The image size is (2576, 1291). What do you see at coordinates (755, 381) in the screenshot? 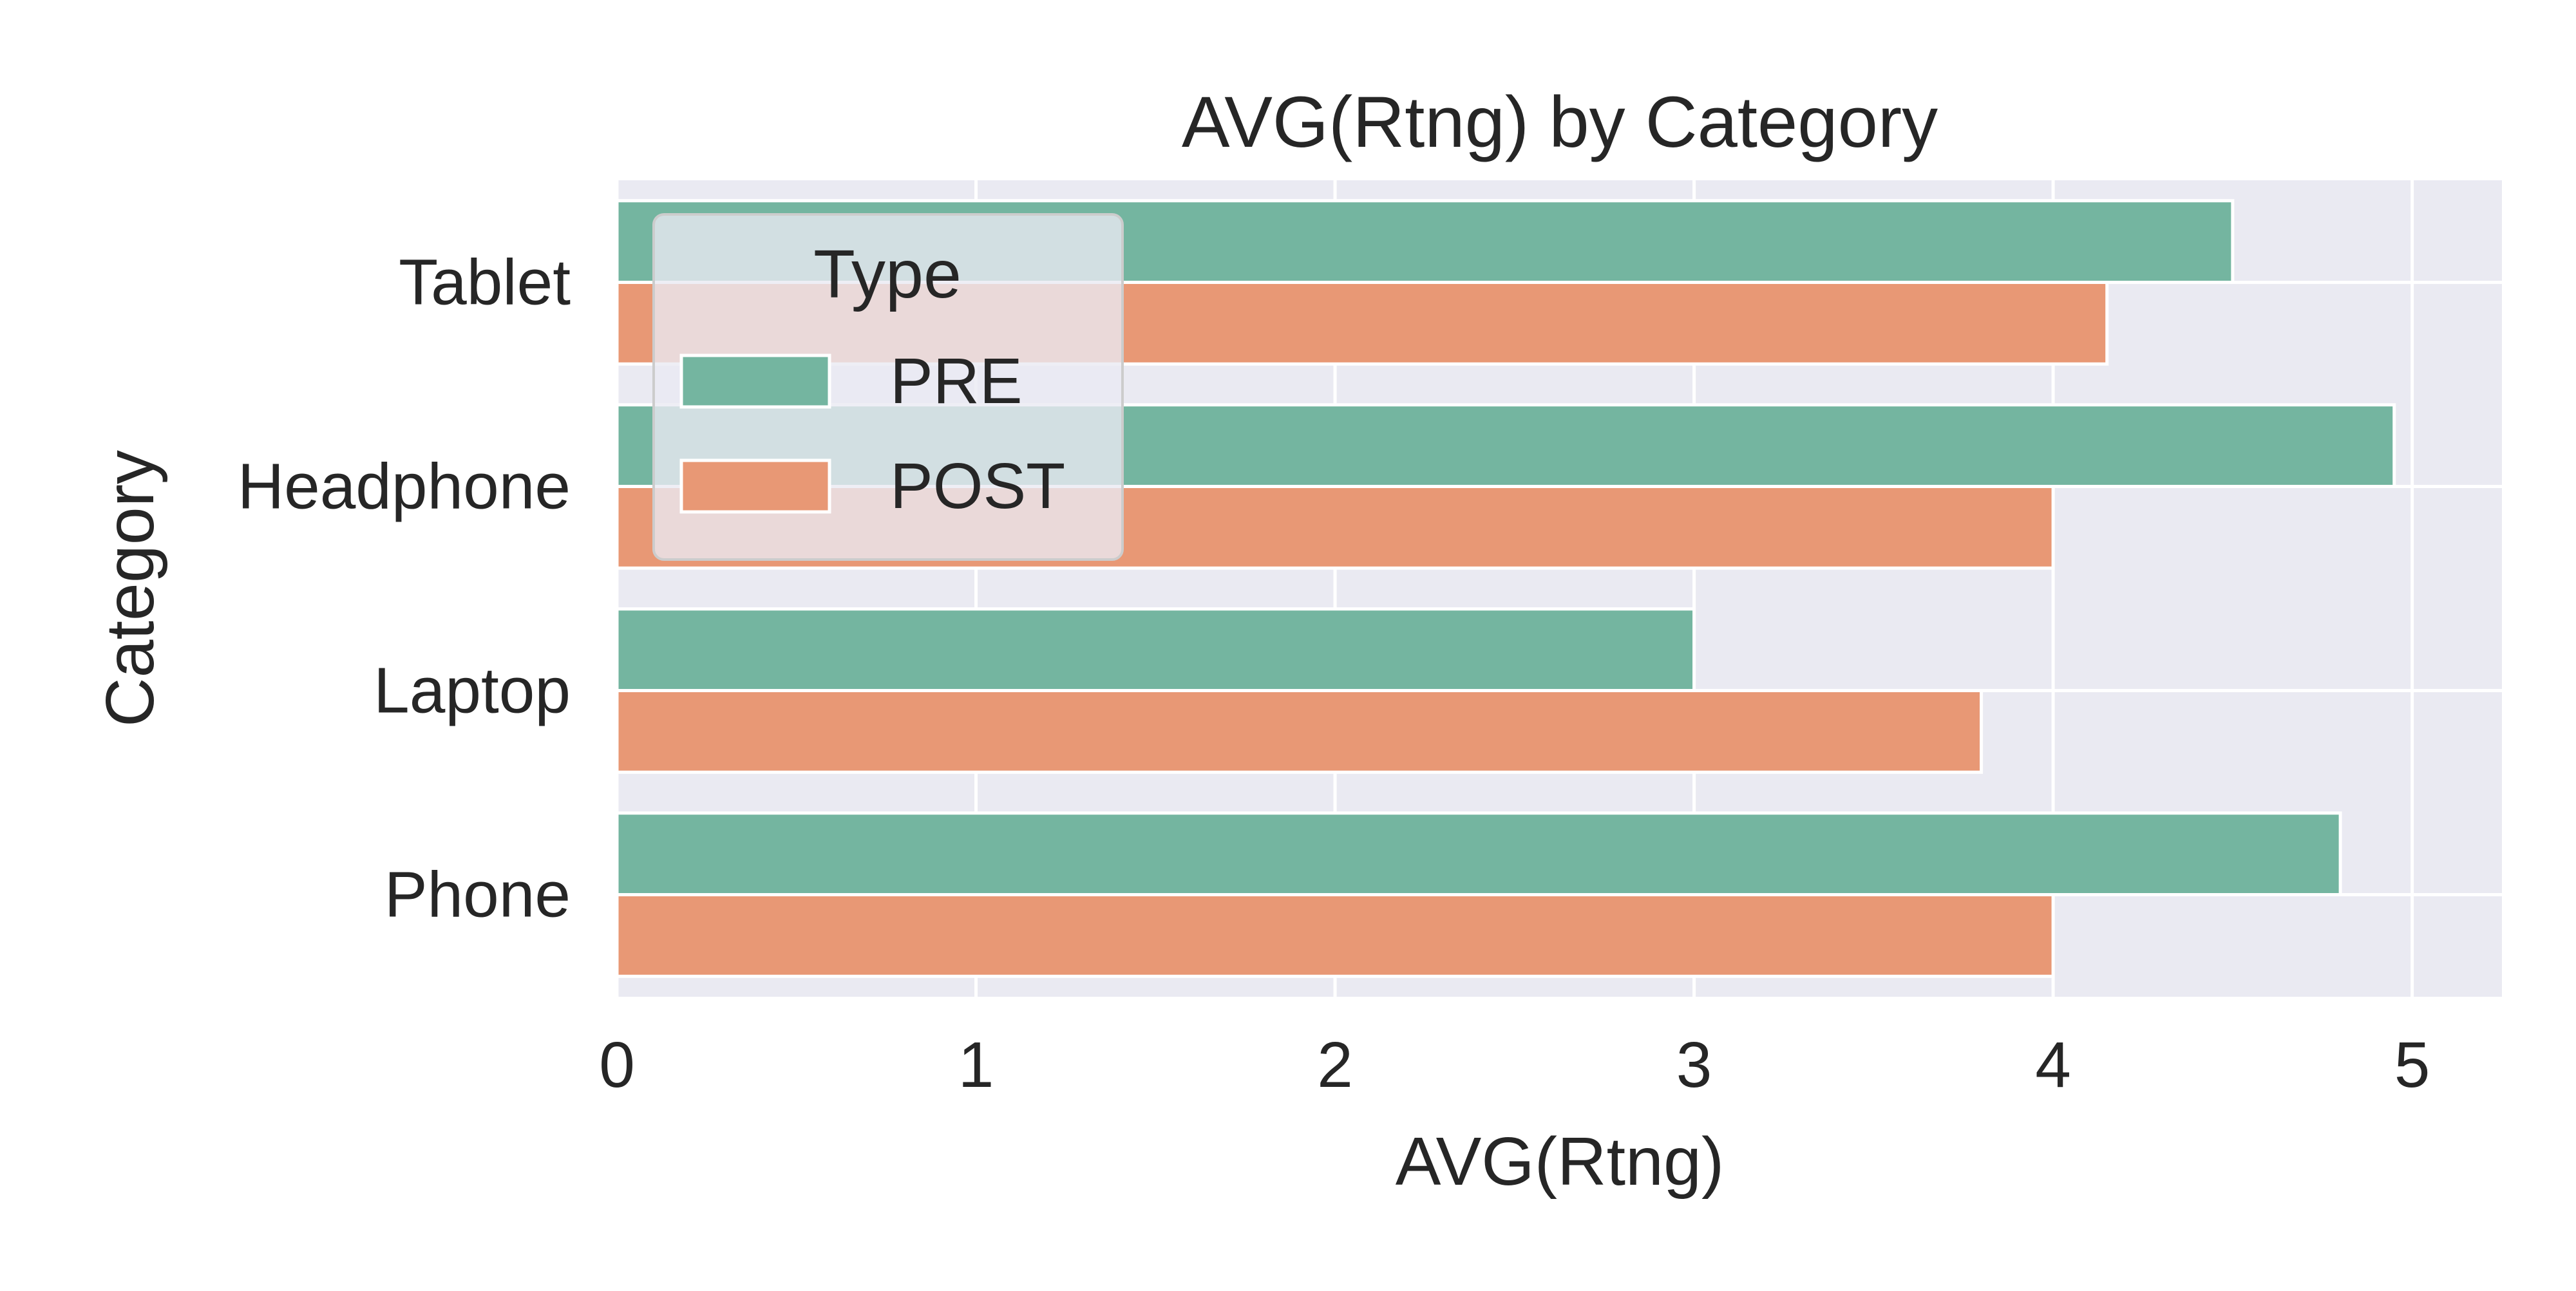
I see `legend-swatch-pre` at bounding box center [755, 381].